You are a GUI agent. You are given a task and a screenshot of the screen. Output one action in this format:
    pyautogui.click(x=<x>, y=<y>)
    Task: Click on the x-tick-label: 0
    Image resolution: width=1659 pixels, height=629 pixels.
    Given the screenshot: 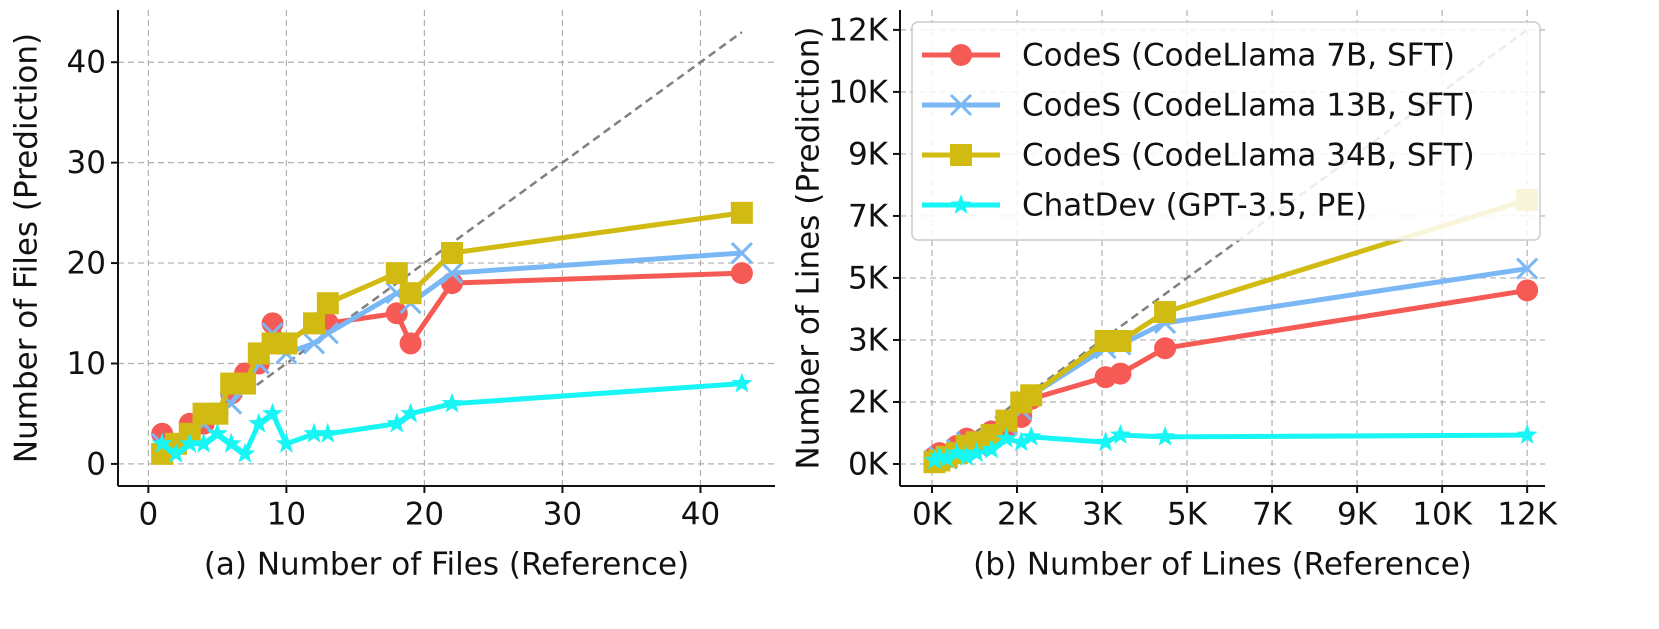 What is the action you would take?
    pyautogui.click(x=148, y=515)
    